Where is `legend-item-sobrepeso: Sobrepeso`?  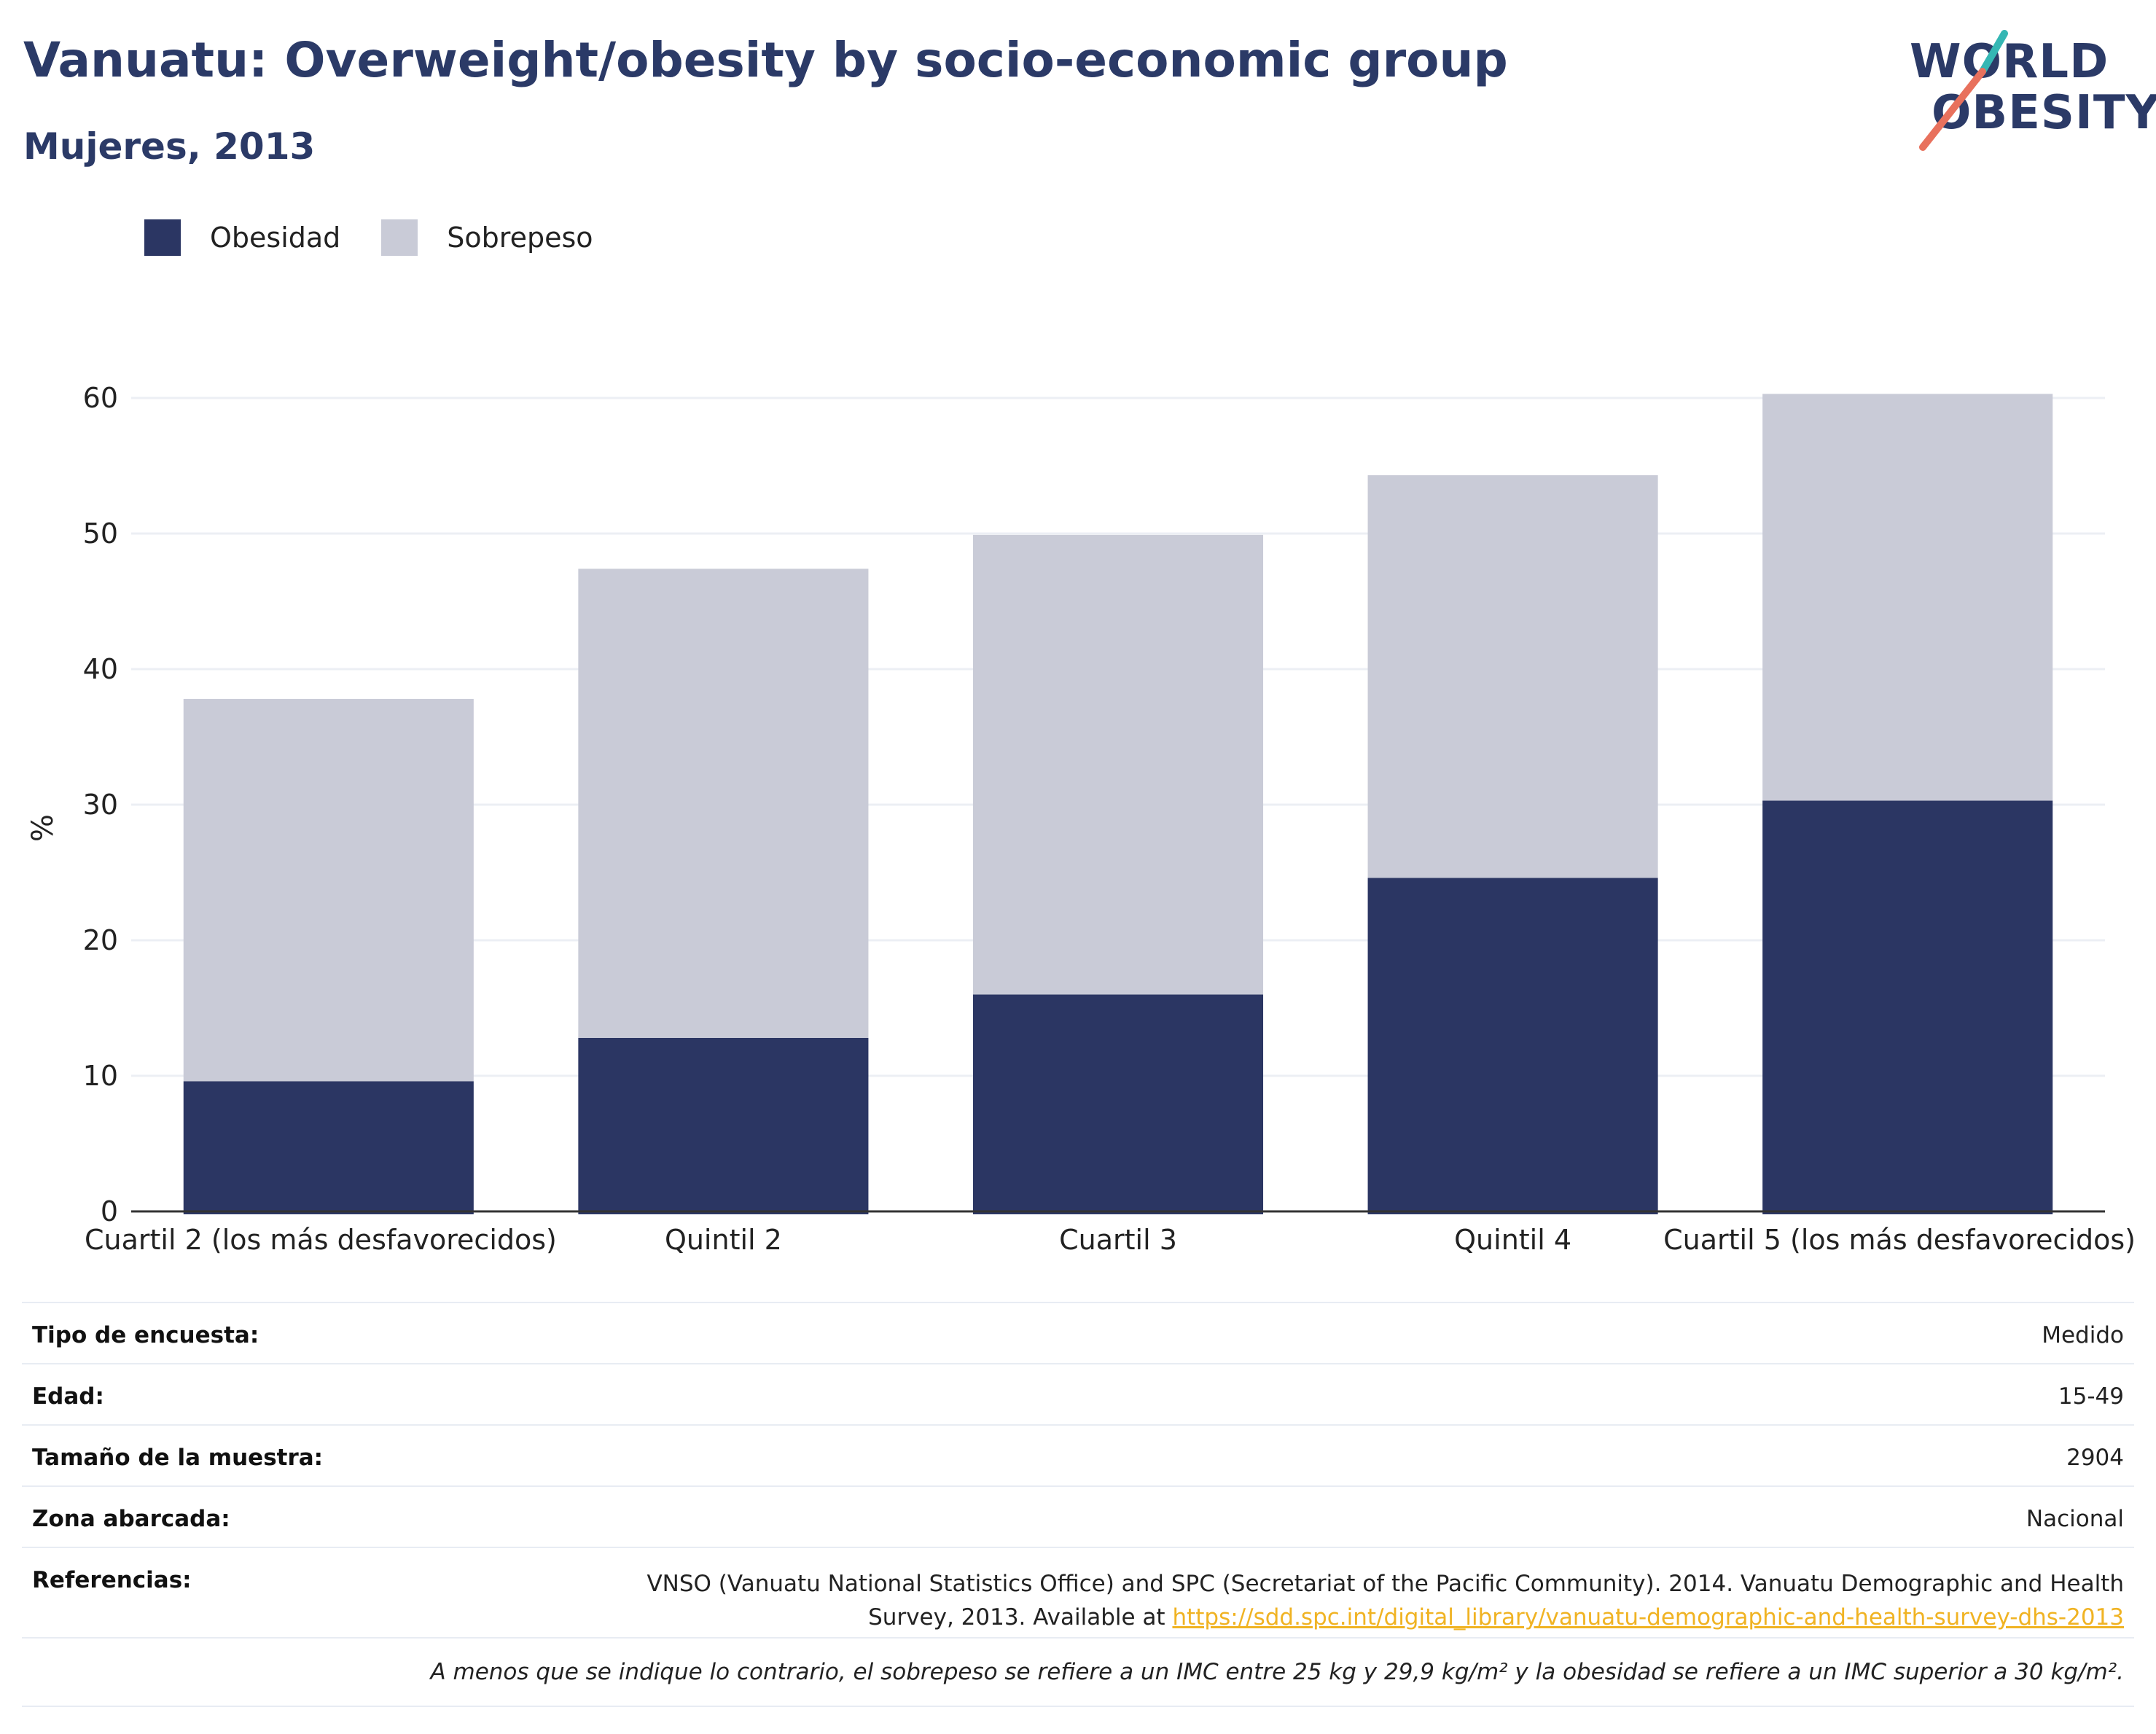
legend-item-sobrepeso: Sobrepeso is located at coordinates (487, 238).